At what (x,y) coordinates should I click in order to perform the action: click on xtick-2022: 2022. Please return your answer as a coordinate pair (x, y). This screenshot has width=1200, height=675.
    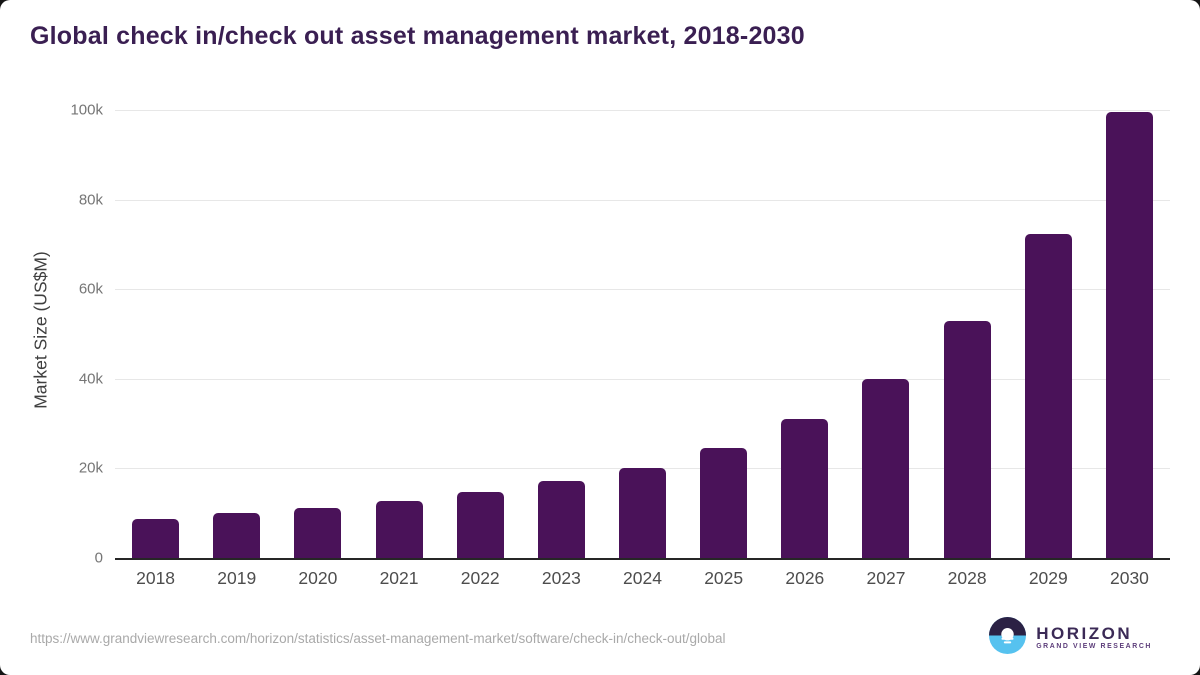
    Looking at the image, I should click on (480, 578).